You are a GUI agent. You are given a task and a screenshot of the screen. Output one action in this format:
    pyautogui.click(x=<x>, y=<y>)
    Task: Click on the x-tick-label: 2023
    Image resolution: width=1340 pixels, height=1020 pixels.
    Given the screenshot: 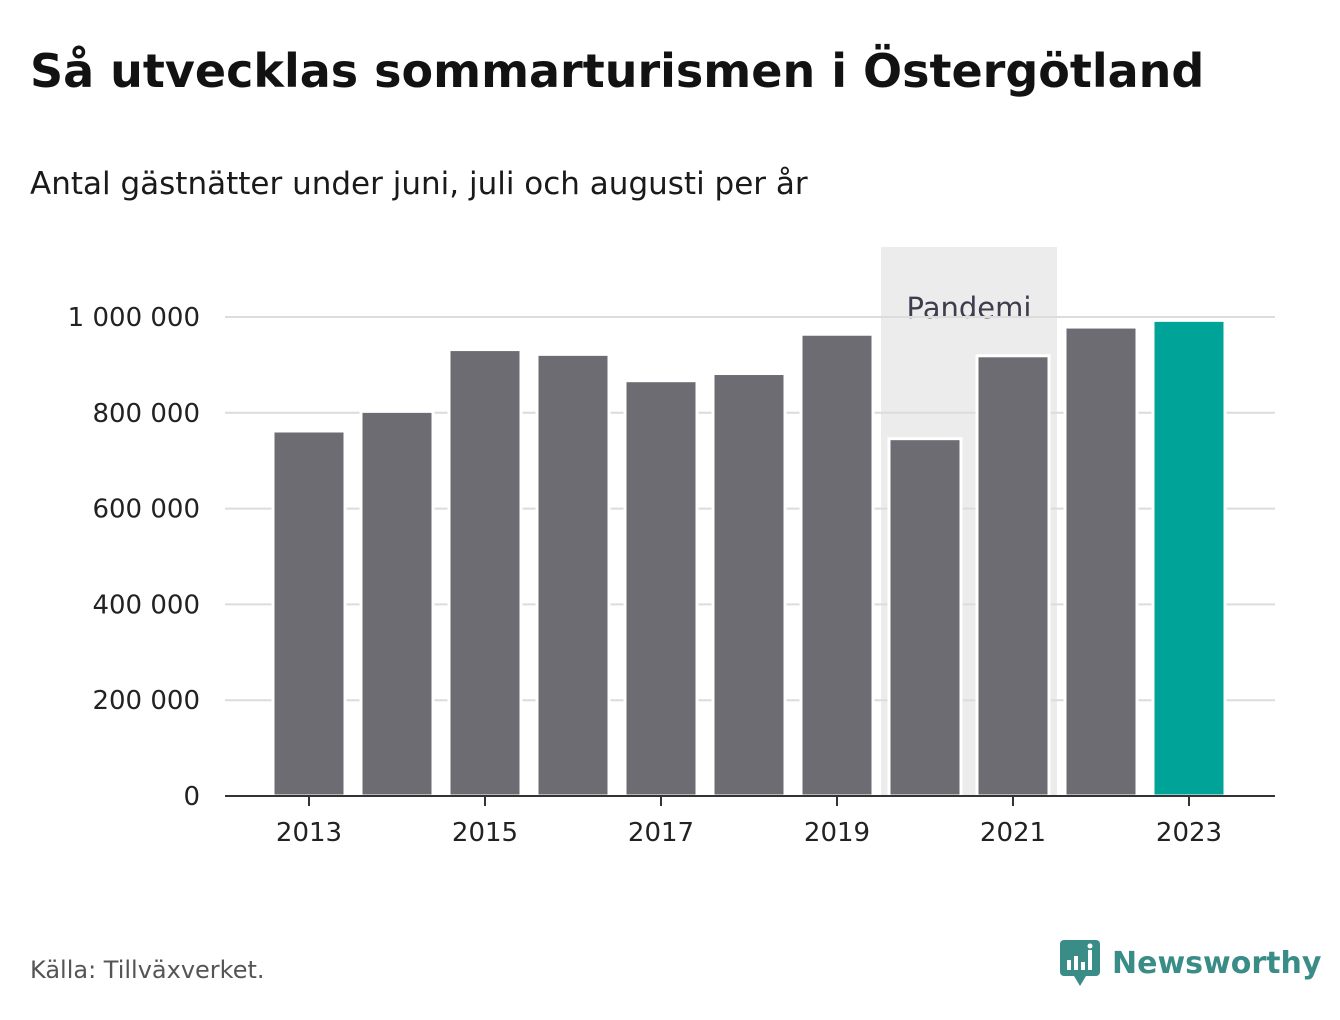 What is the action you would take?
    pyautogui.click(x=1189, y=833)
    